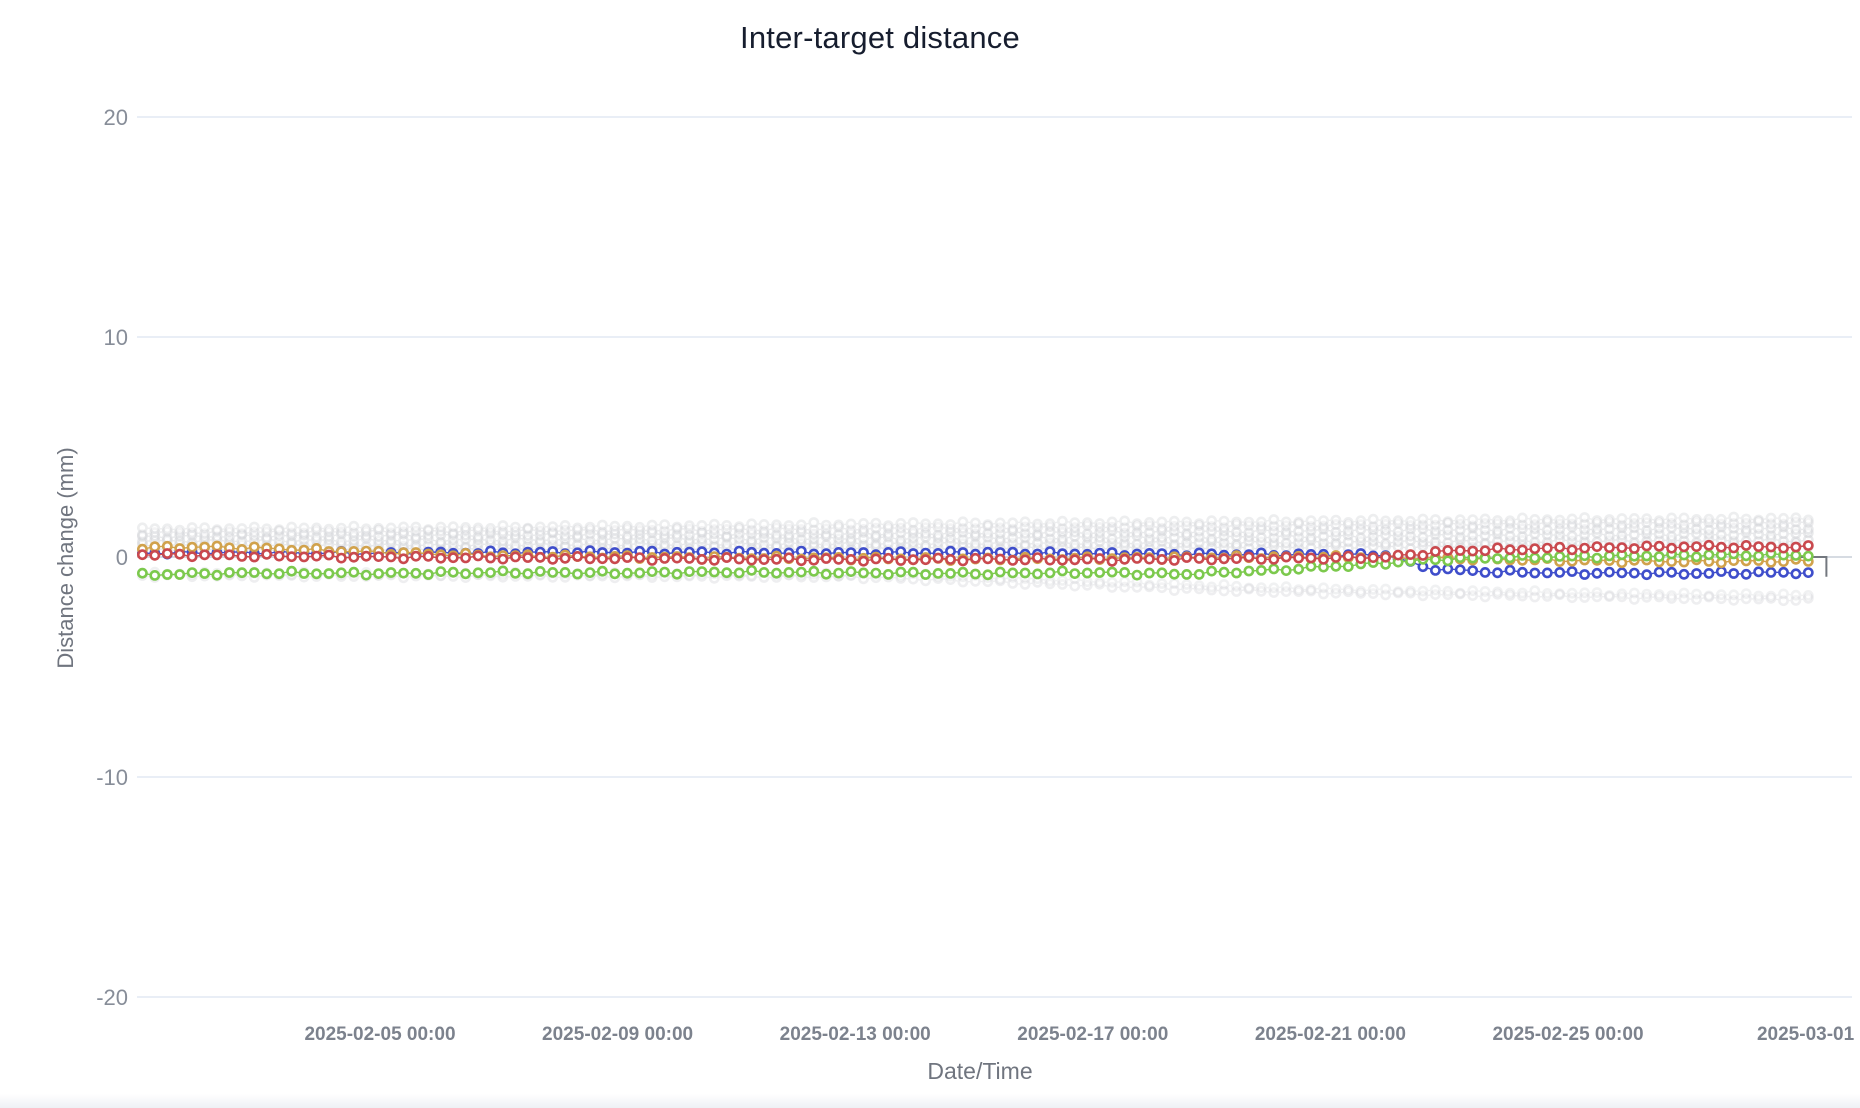  Describe the element at coordinates (855, 1034) in the screenshot. I see `x-tick-label: 2025-02-13 00:00` at that location.